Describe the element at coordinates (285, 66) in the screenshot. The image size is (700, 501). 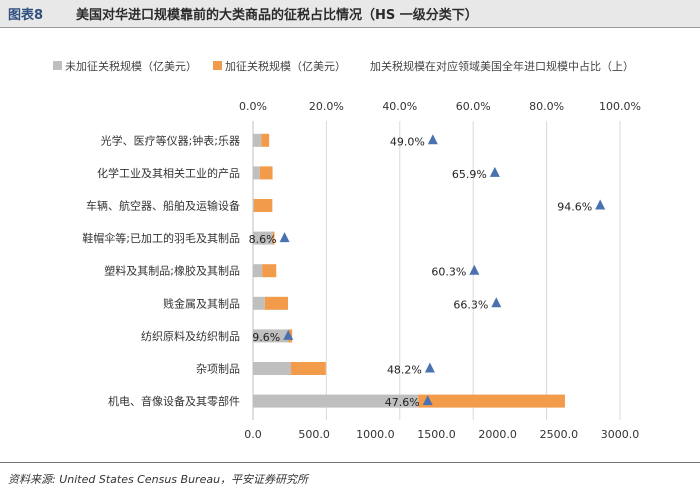
I see `legend-label-taxed: 加征关税规模（亿美元）` at that location.